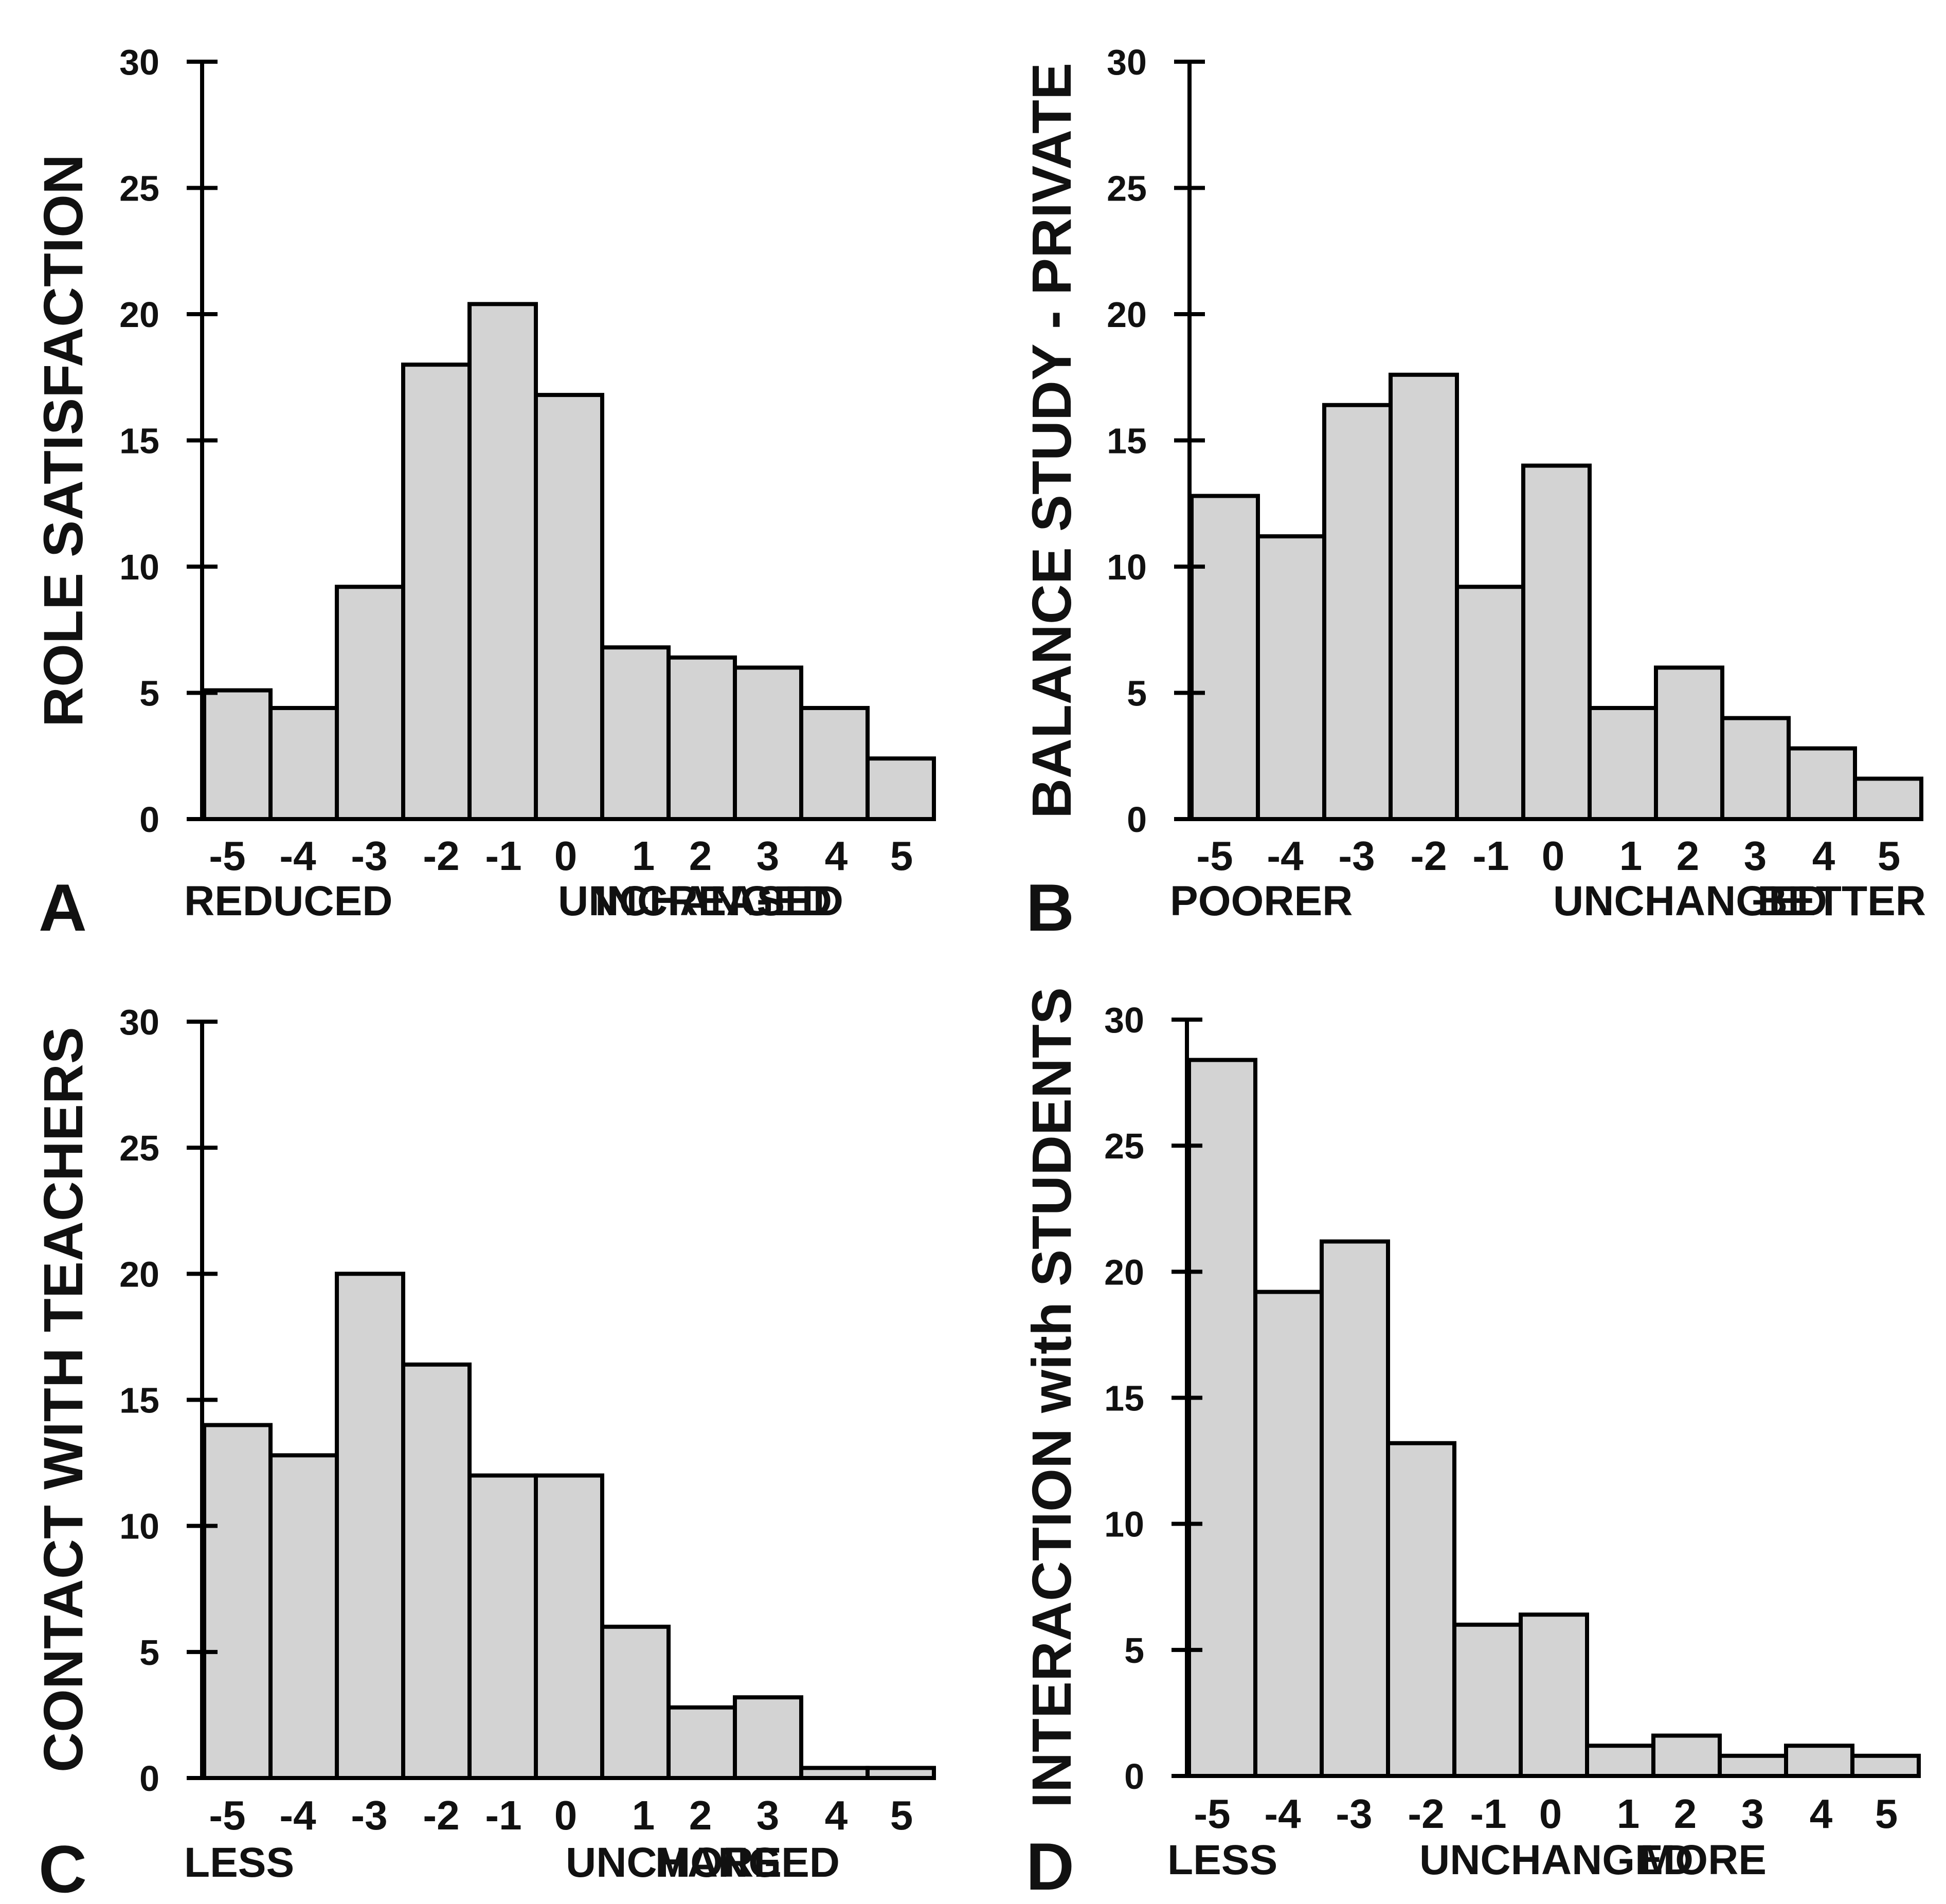 This screenshot has width=1946, height=1904. Describe the element at coordinates (139, 62) in the screenshot. I see `y-tick-label-a-30: 30` at that location.